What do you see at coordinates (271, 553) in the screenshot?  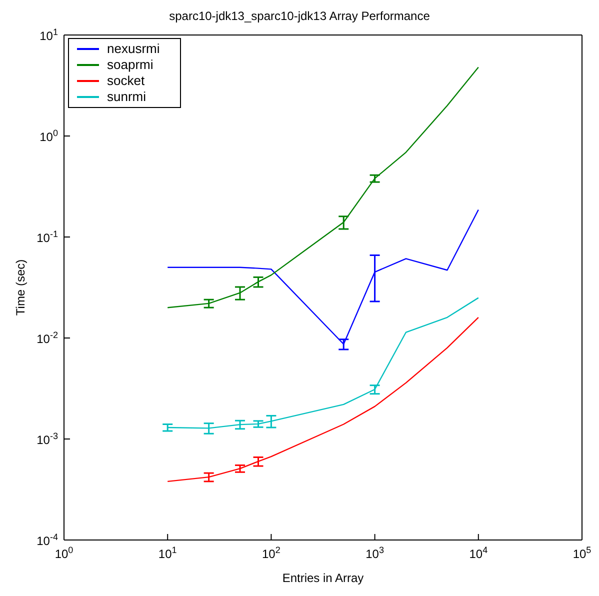 I see `x-tick-label: 10$^{2}$` at bounding box center [271, 553].